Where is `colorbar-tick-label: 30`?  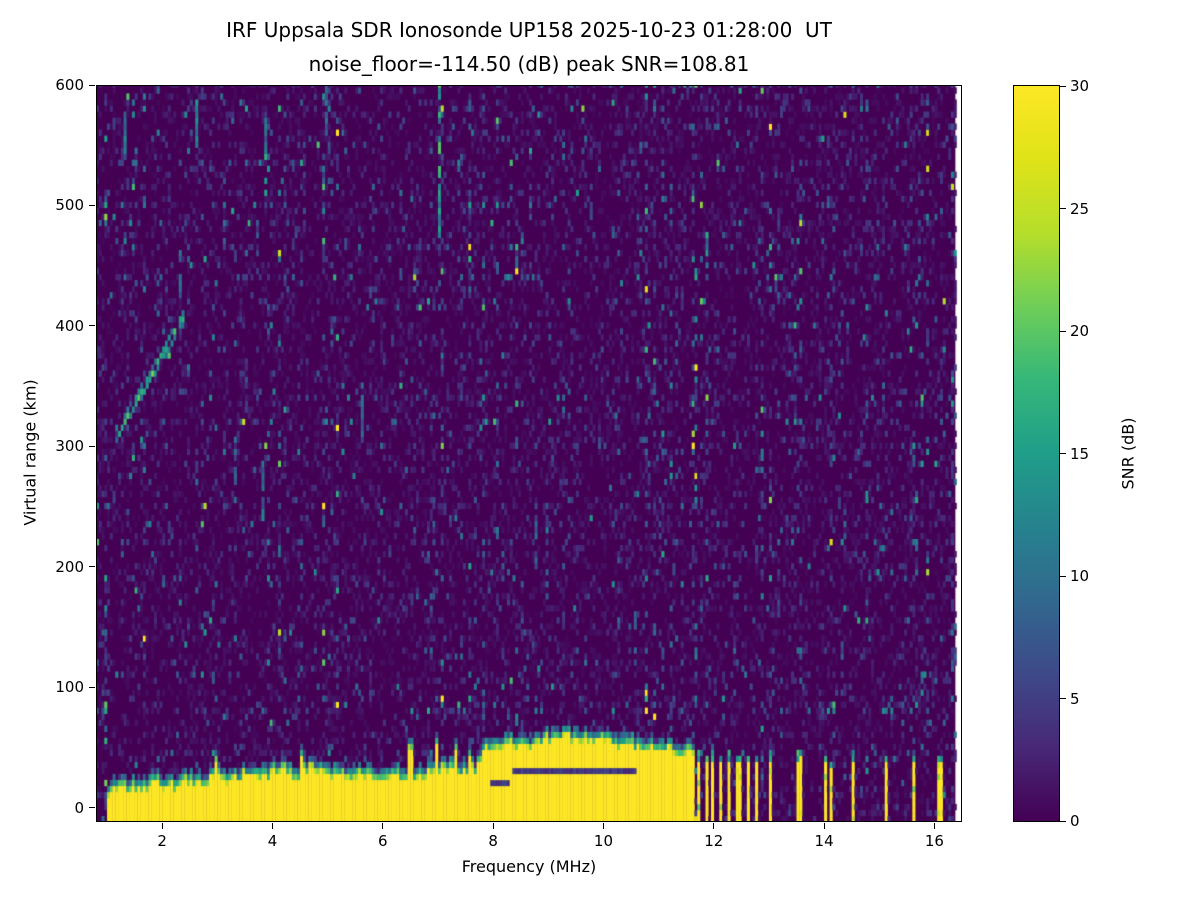
colorbar-tick-label: 30 is located at coordinates (1080, 86).